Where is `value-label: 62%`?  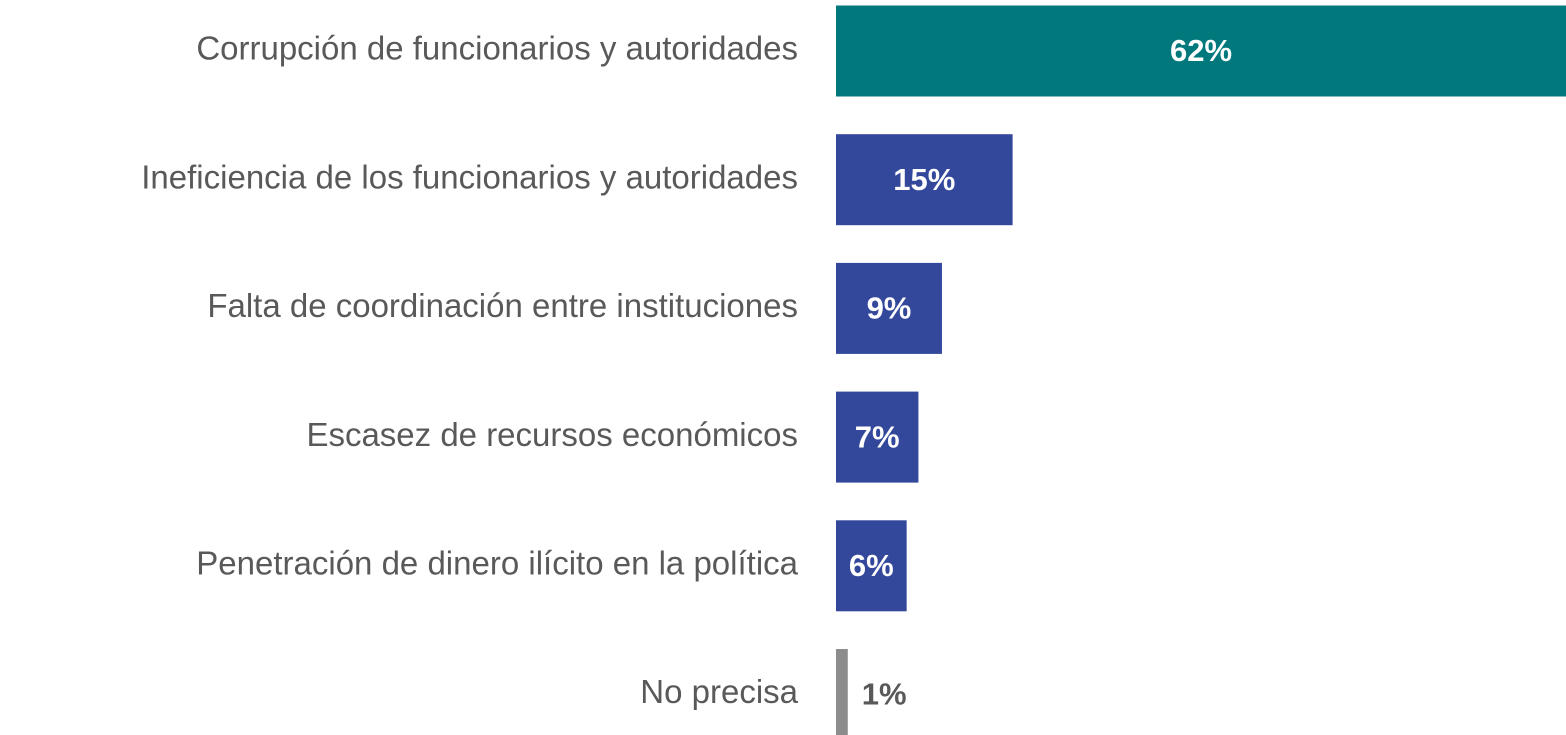 value-label: 62% is located at coordinates (1201, 50).